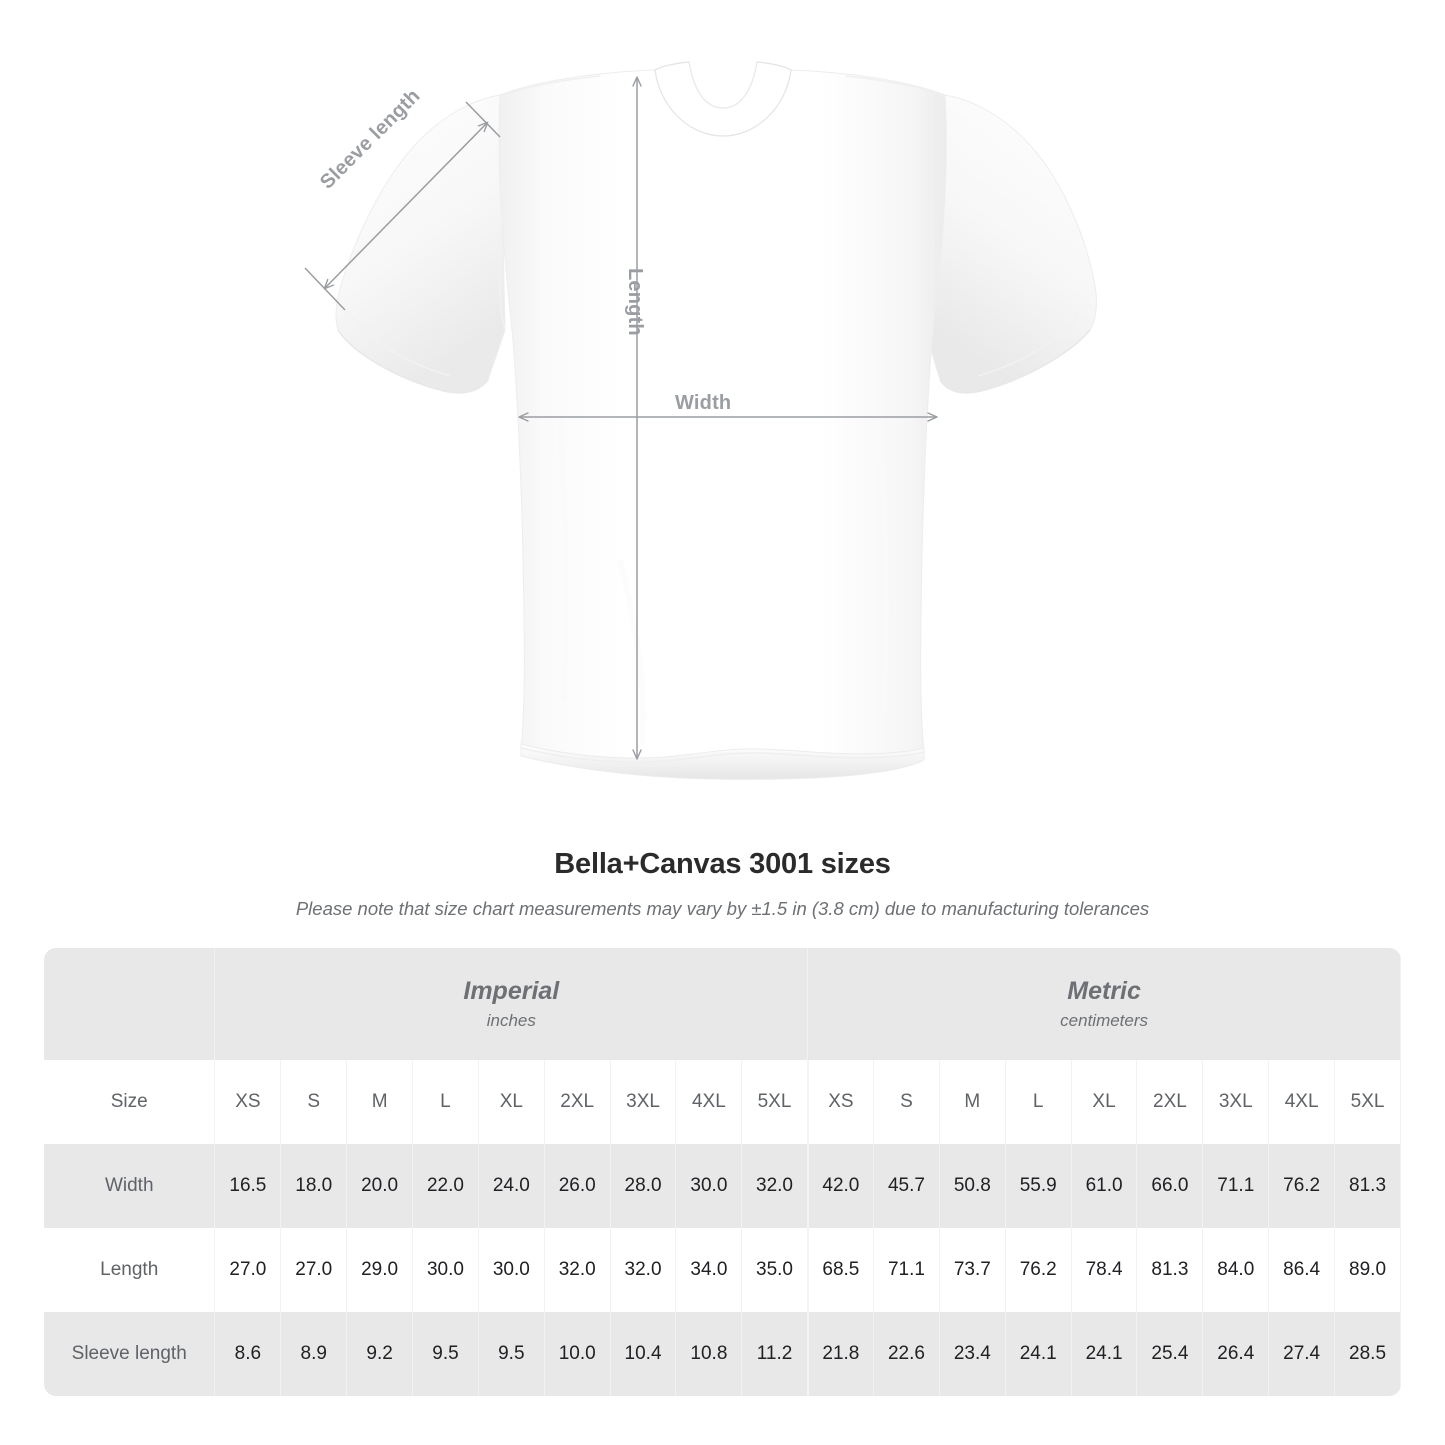 This screenshot has width=1445, height=1445. I want to click on cell-length-imperial-xl: 30.0, so click(511, 1270).